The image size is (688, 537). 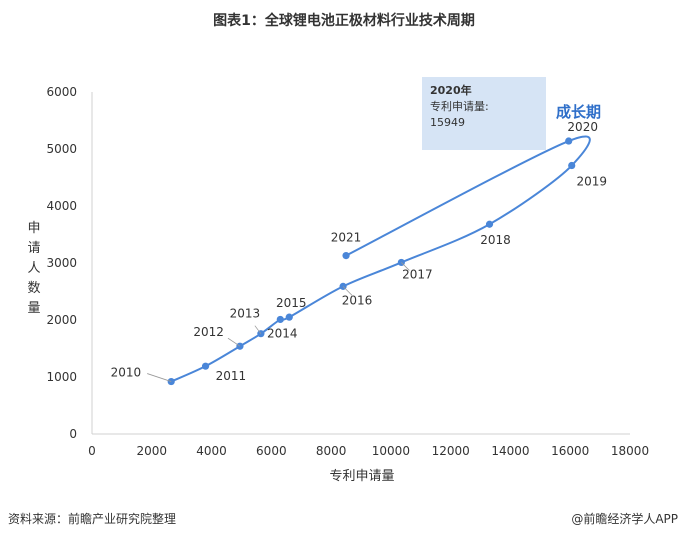 What do you see at coordinates (459, 106) in the screenshot?
I see `callout-label: 专利申请量:` at bounding box center [459, 106].